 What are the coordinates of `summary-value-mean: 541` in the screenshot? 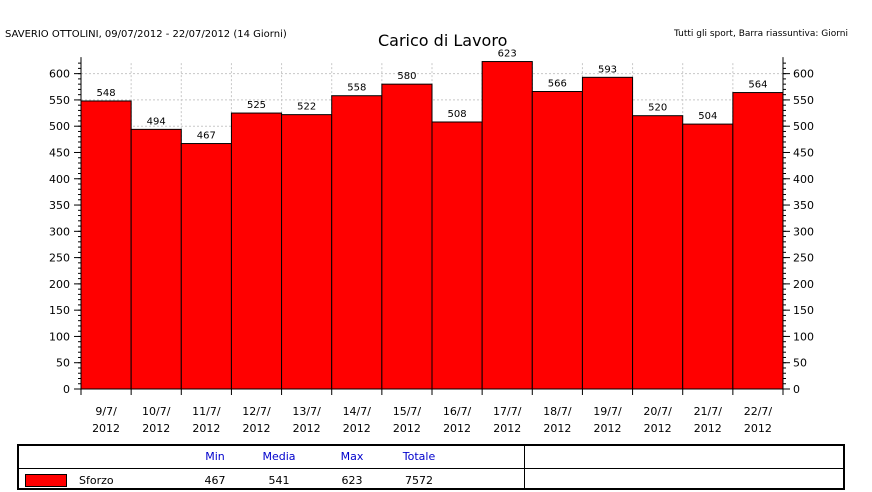 It's located at (279, 480).